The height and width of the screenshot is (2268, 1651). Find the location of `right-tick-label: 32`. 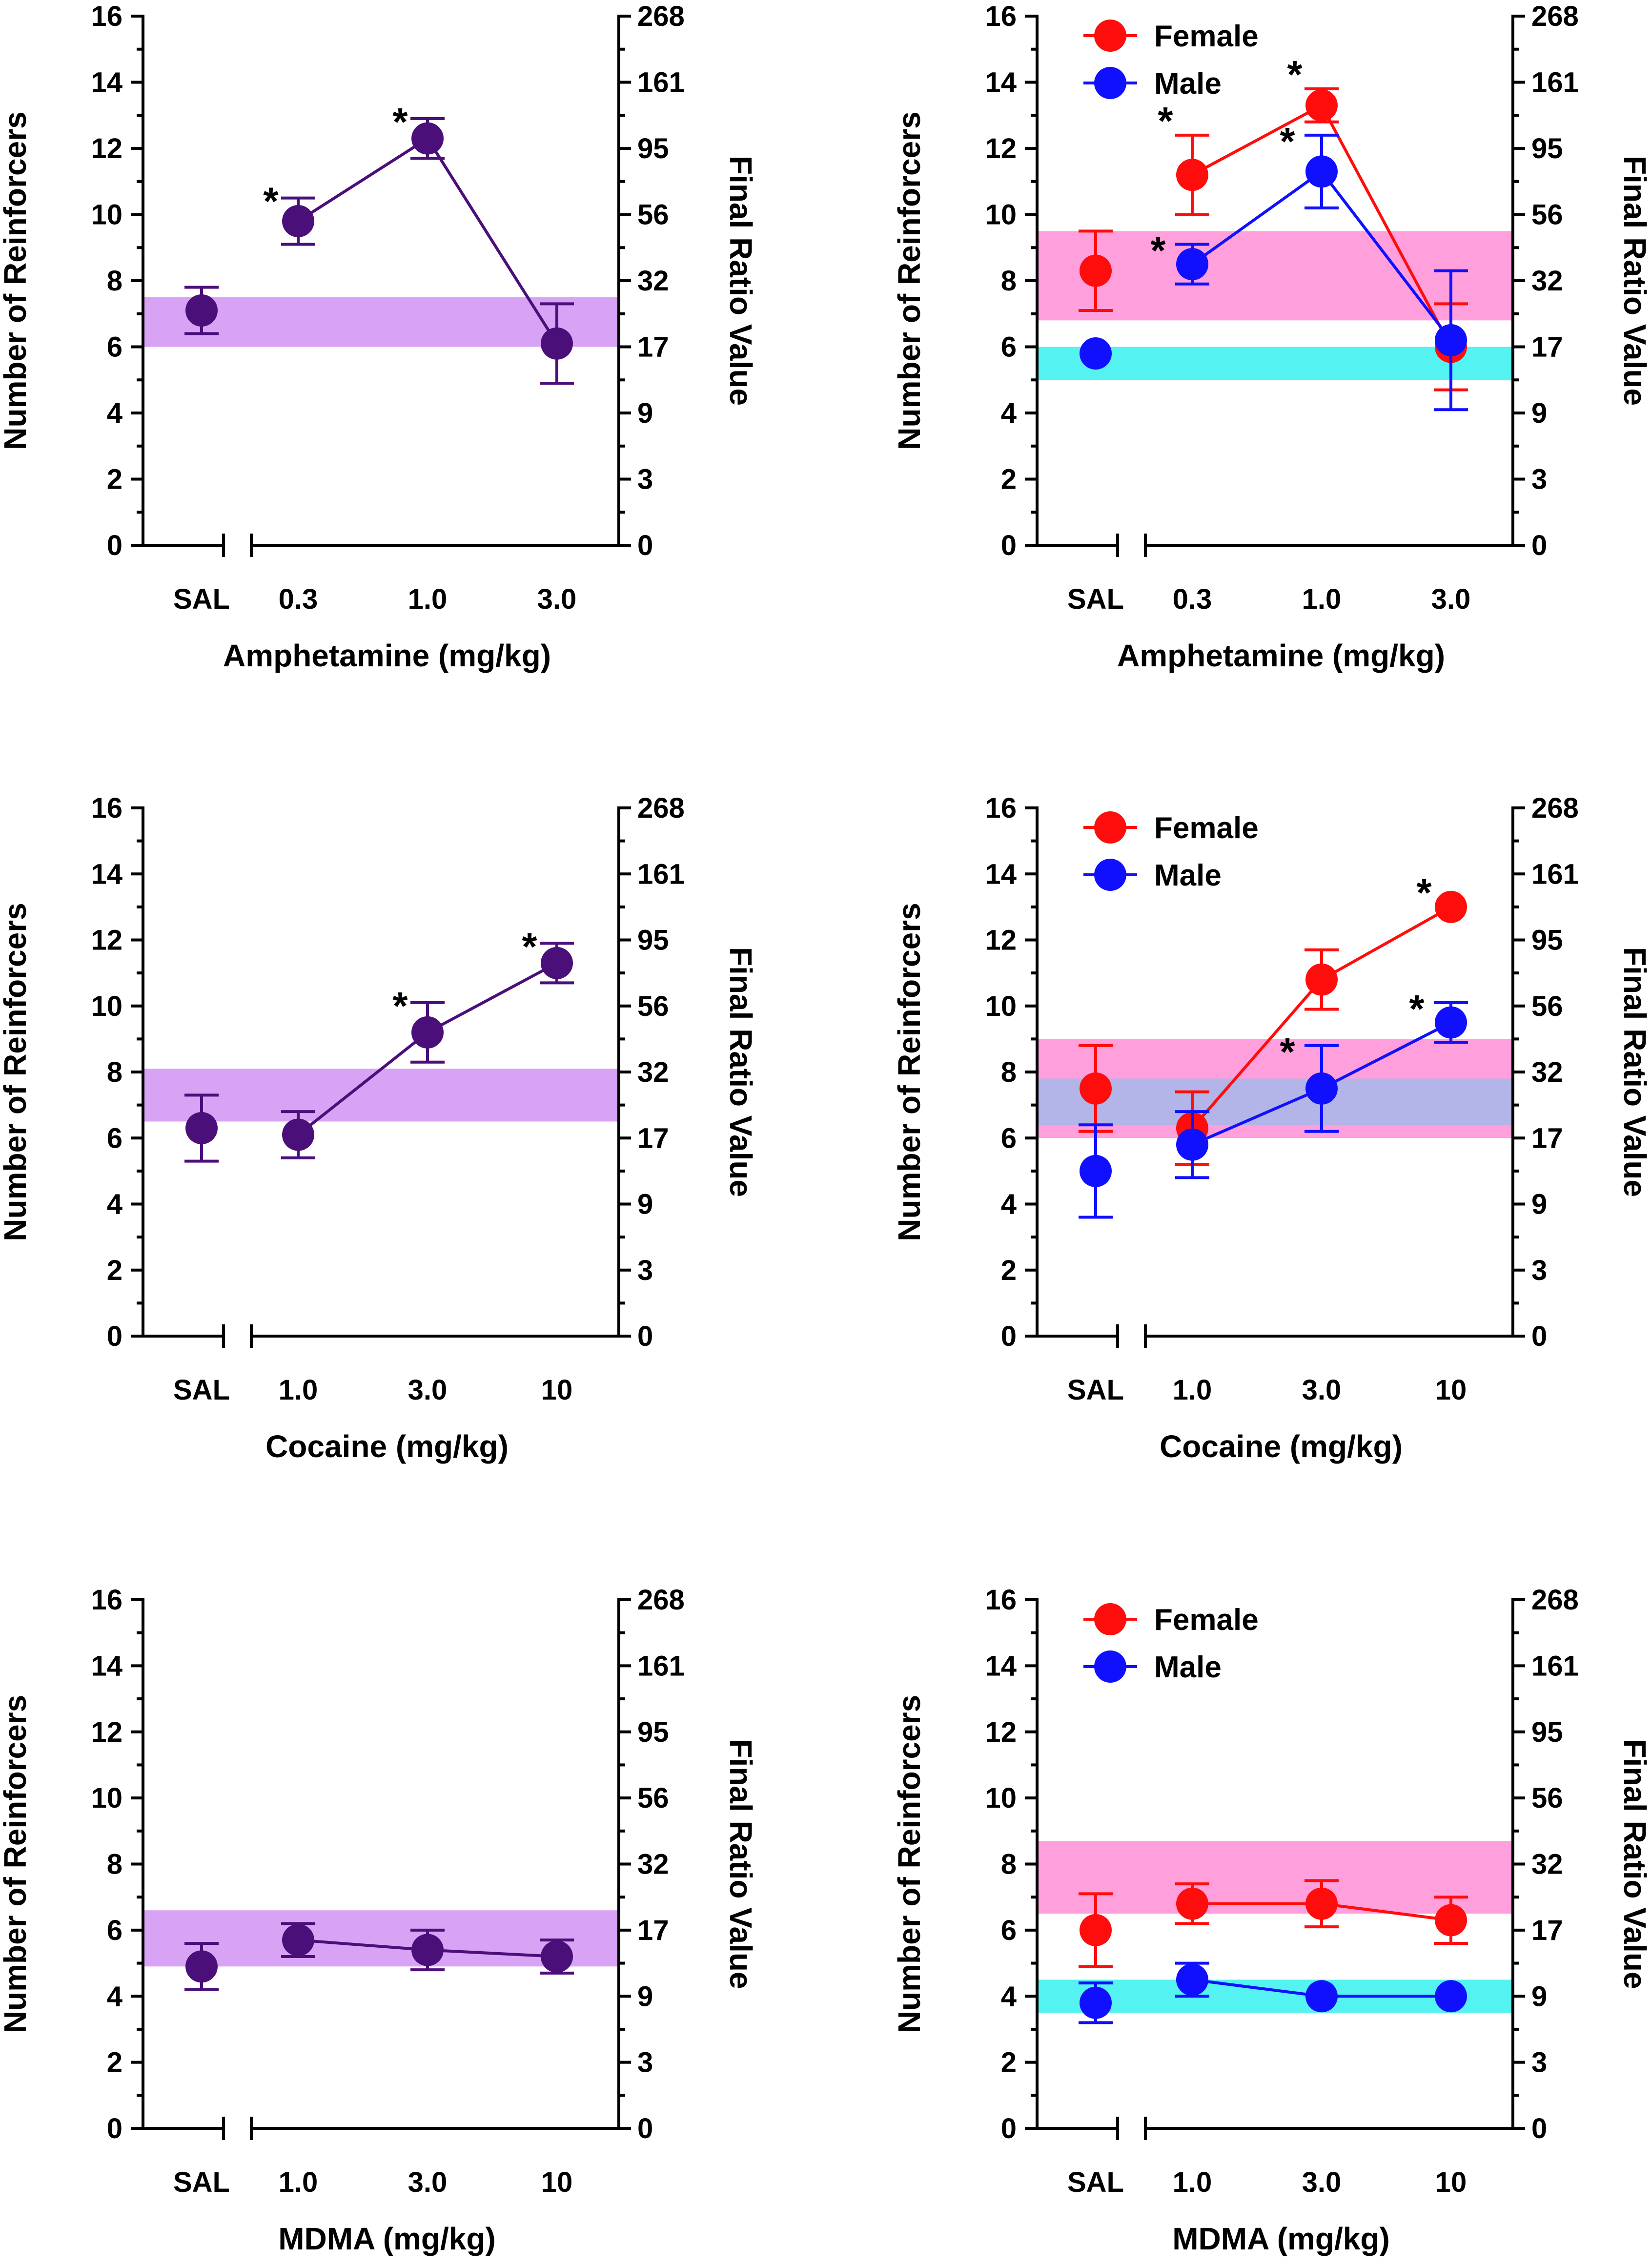

right-tick-label: 32 is located at coordinates (1547, 281).